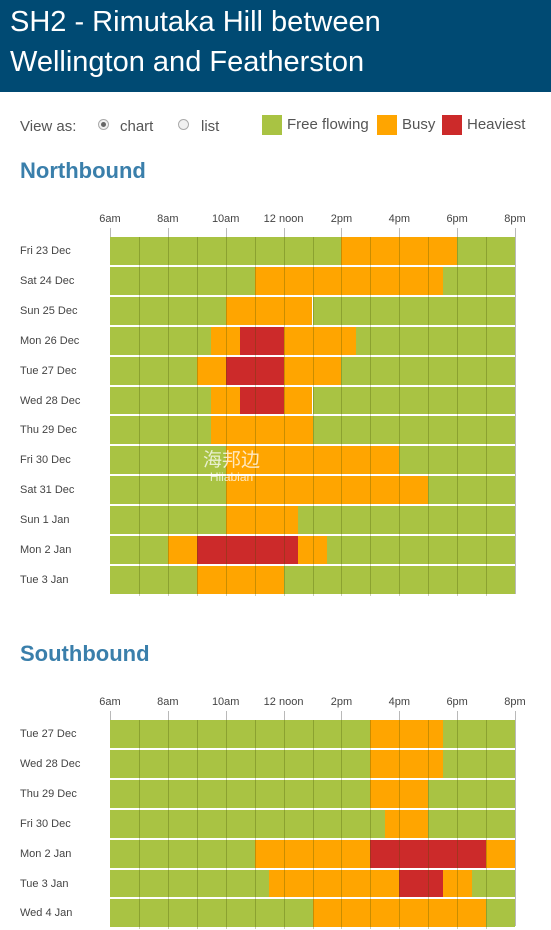 This screenshot has height=930, width=551. Describe the element at coordinates (272, 125) in the screenshot. I see `legend-swatch-free` at that location.